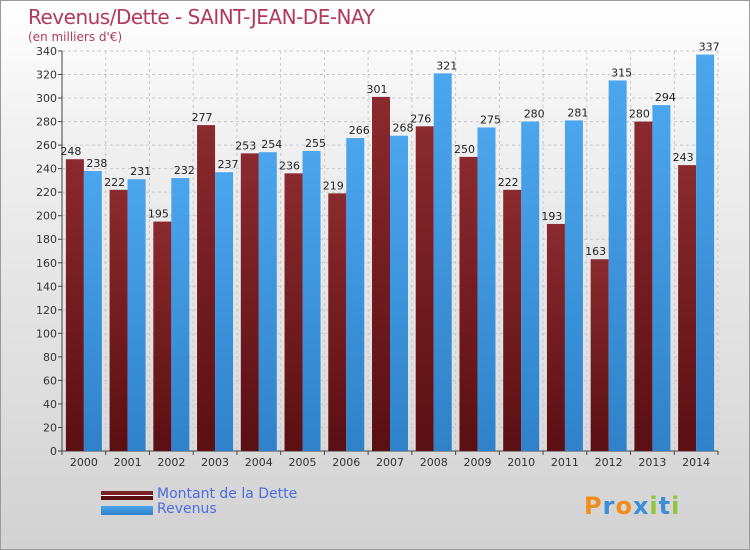 Image resolution: width=750 pixels, height=550 pixels. I want to click on data-label: 253, so click(245, 145).